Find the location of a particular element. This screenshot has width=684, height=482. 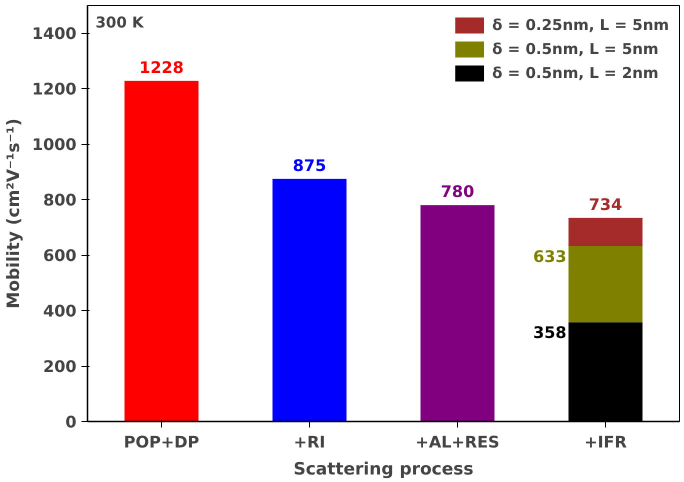

x-tick-label: +RI is located at coordinates (310, 442).